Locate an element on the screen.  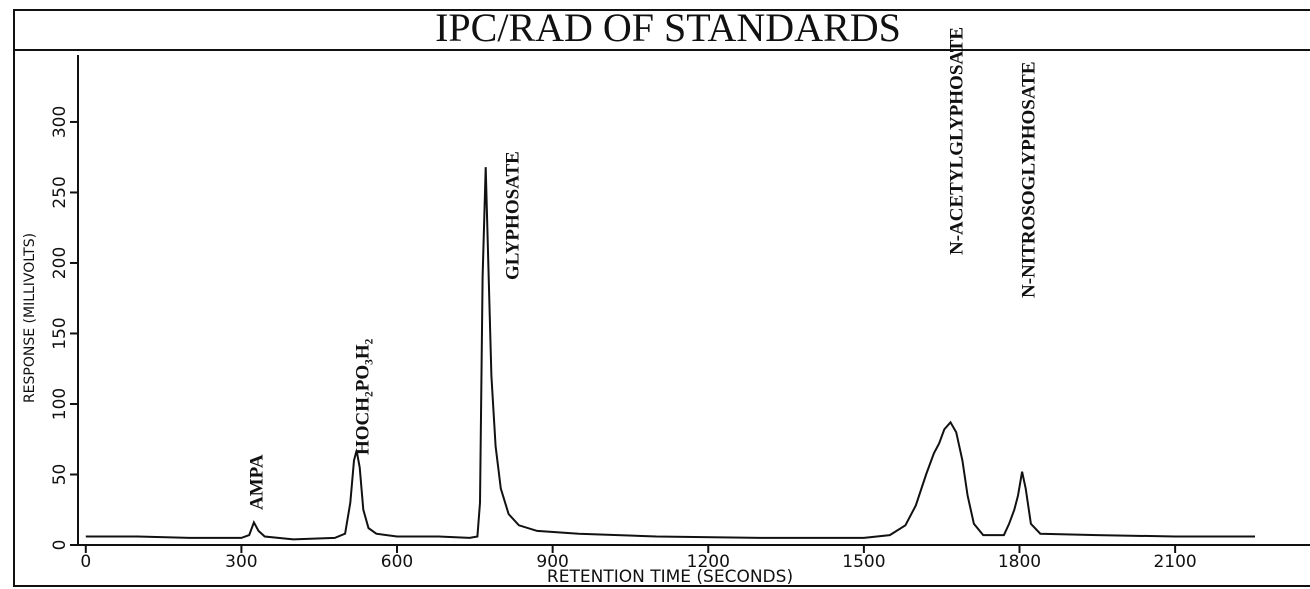
x-axis-label: RETENTION TIME (SECONDS) is located at coordinates (670, 577).